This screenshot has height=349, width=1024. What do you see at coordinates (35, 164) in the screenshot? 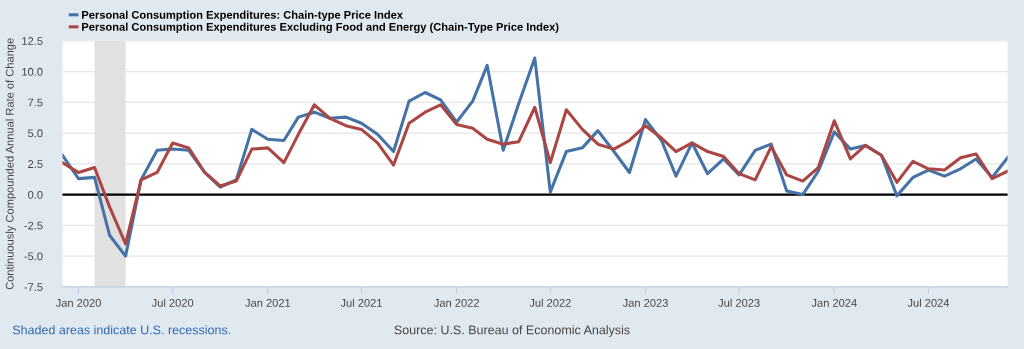
I see `y-tick-label: 2.5` at bounding box center [35, 164].